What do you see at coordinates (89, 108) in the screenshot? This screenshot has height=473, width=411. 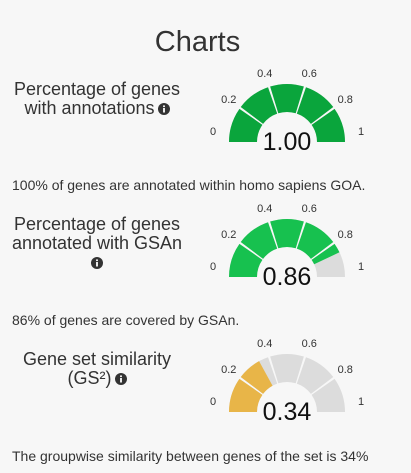 I see `gauge-label-line: with annotations` at bounding box center [89, 108].